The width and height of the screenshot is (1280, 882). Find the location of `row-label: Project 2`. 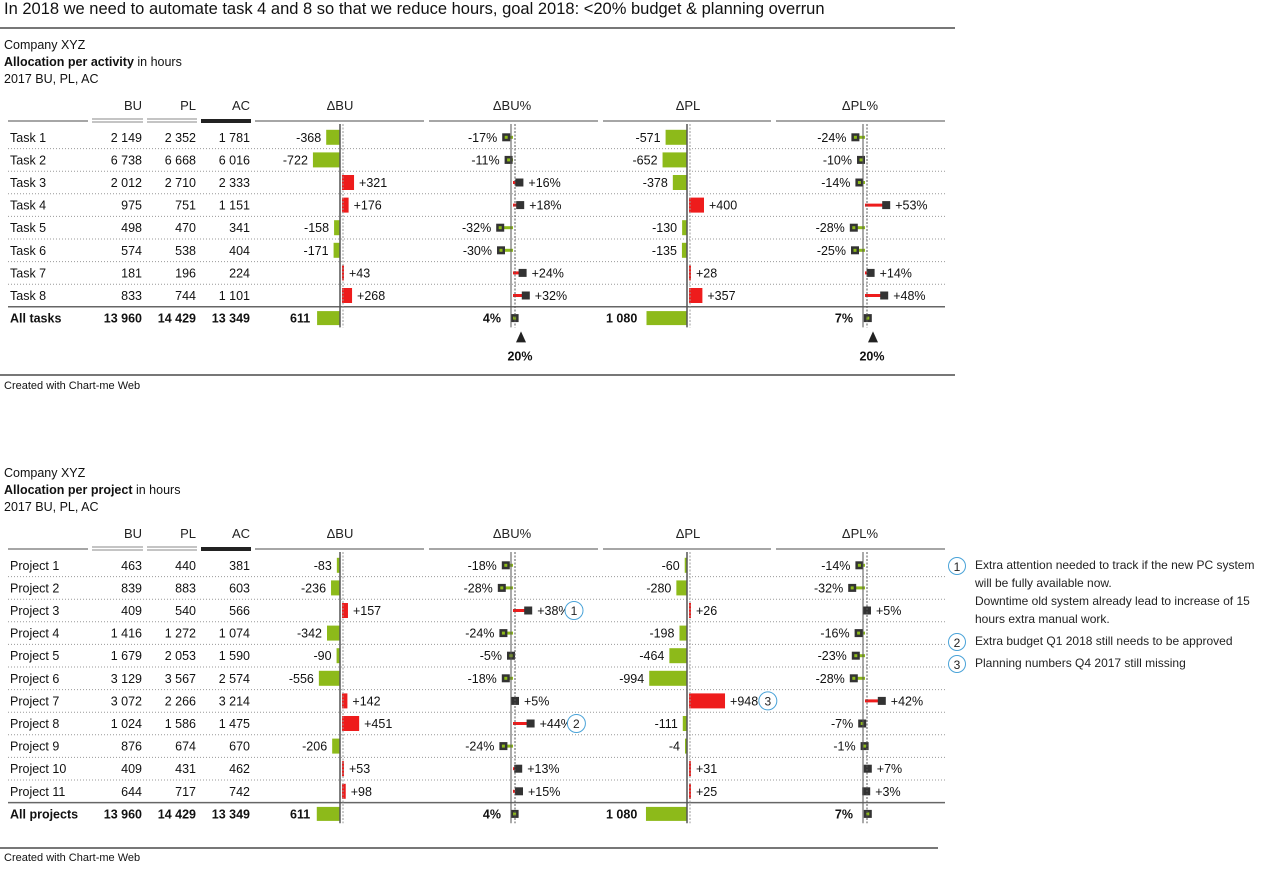

row-label: Project 2 is located at coordinates (34, 588).